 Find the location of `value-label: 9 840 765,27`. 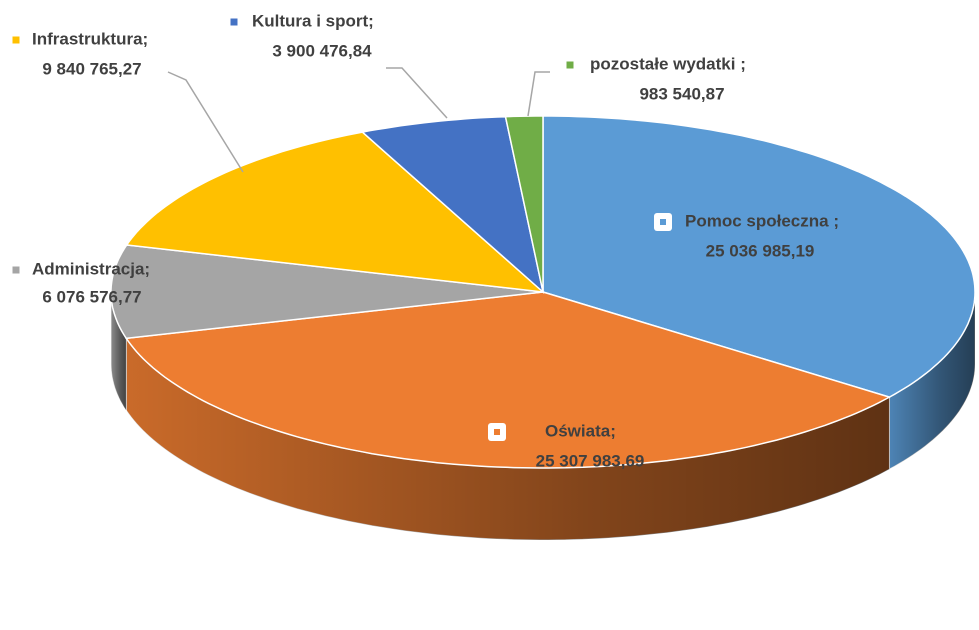

value-label: 9 840 765,27 is located at coordinates (91, 68).